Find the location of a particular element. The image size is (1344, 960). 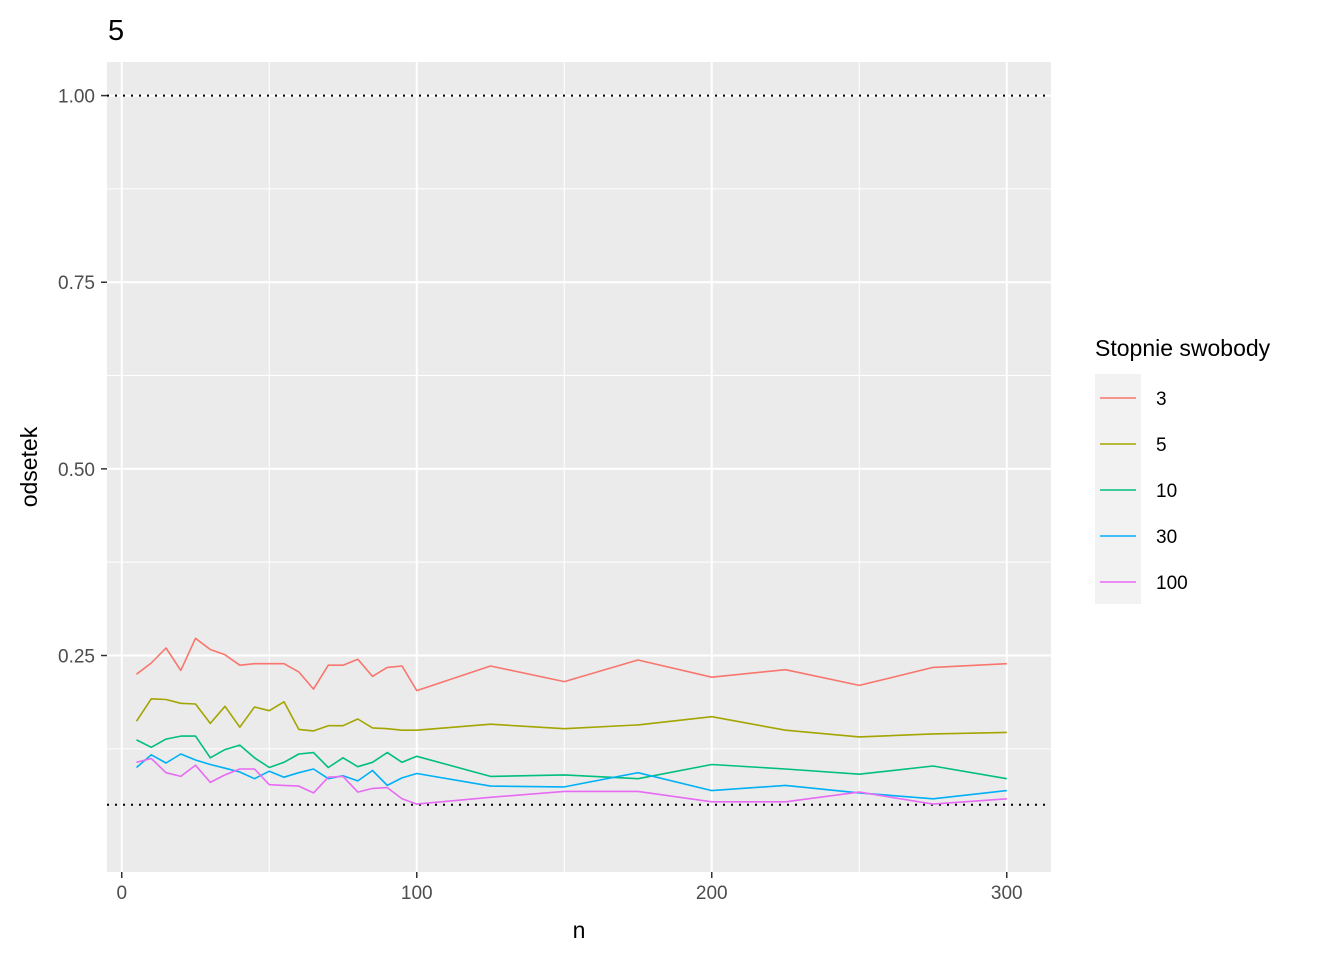

legend-title: Stopnie swobody is located at coordinates (1183, 348).